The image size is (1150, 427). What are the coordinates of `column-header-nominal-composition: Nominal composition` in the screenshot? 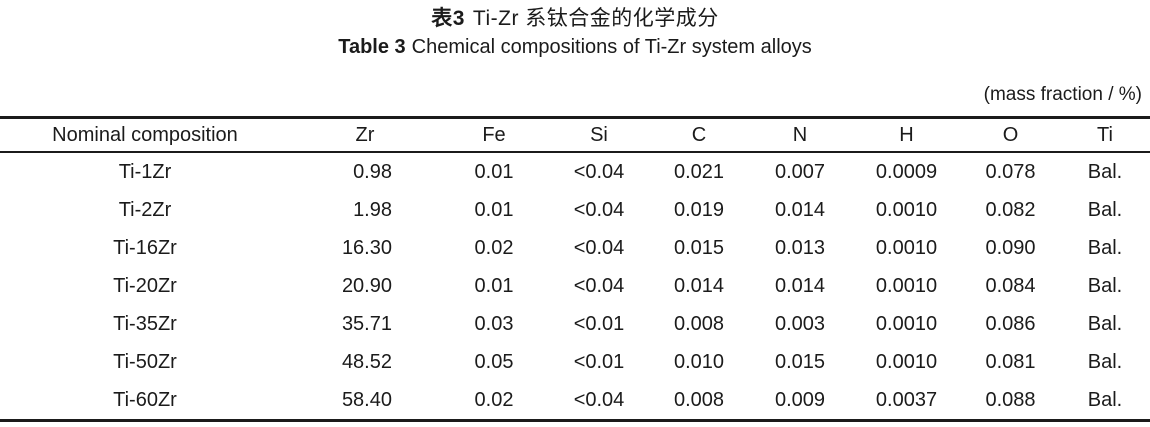 It's located at (145, 135).